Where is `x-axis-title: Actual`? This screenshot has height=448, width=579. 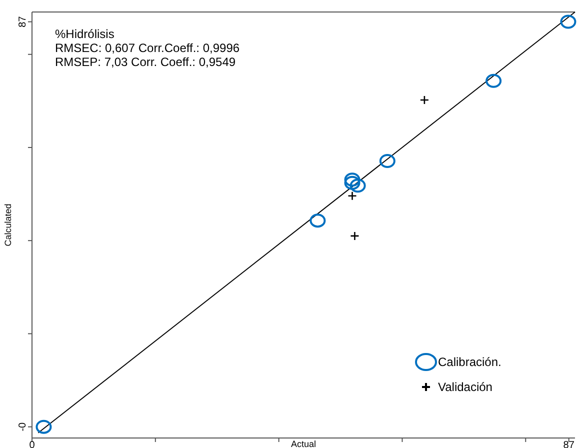
x-axis-title: Actual is located at coordinates (303, 443).